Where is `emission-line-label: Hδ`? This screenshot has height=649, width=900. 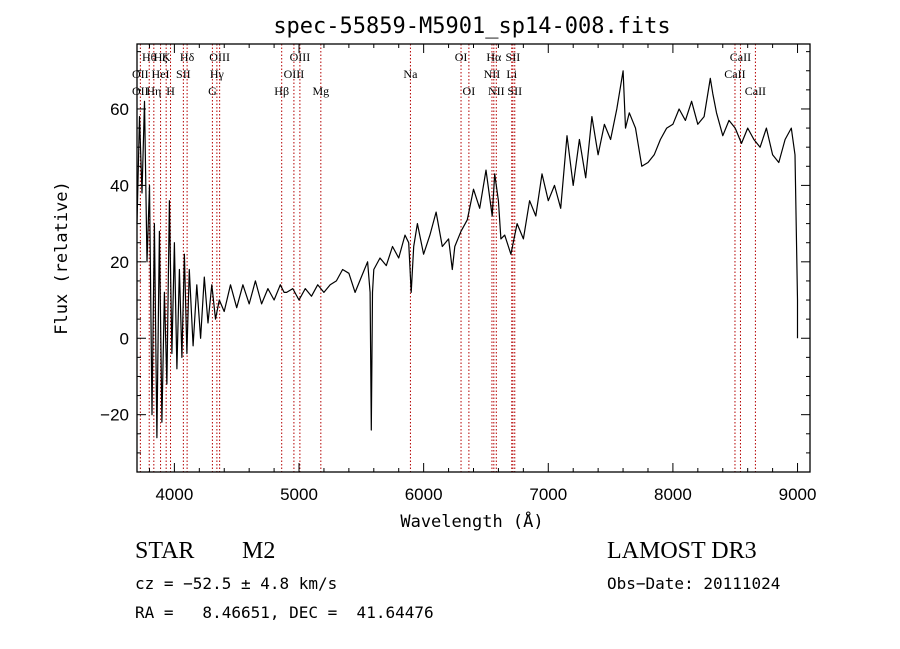
emission-line-label: Hδ is located at coordinates (187, 57).